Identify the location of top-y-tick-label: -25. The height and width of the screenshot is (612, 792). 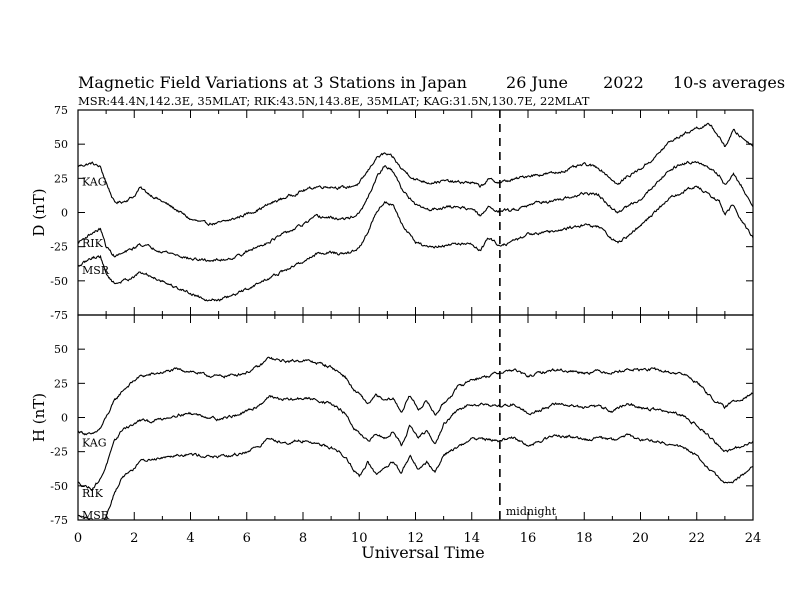
(59, 247).